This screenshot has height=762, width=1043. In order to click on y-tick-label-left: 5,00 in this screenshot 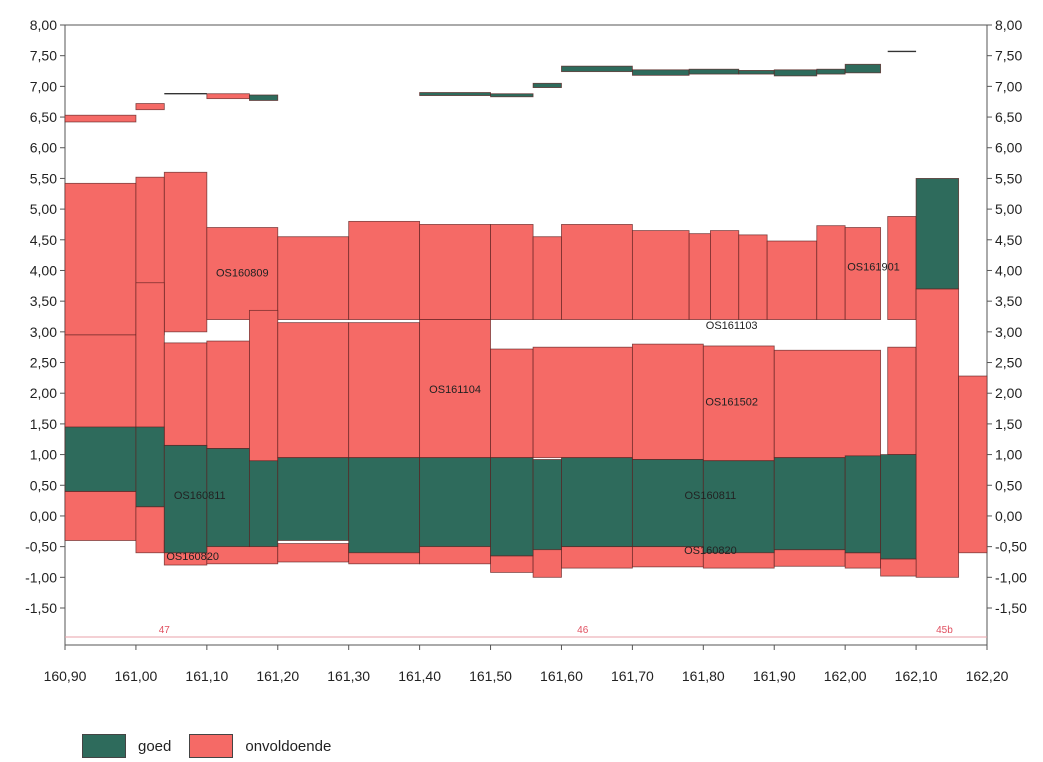, I will do `click(43, 209)`.